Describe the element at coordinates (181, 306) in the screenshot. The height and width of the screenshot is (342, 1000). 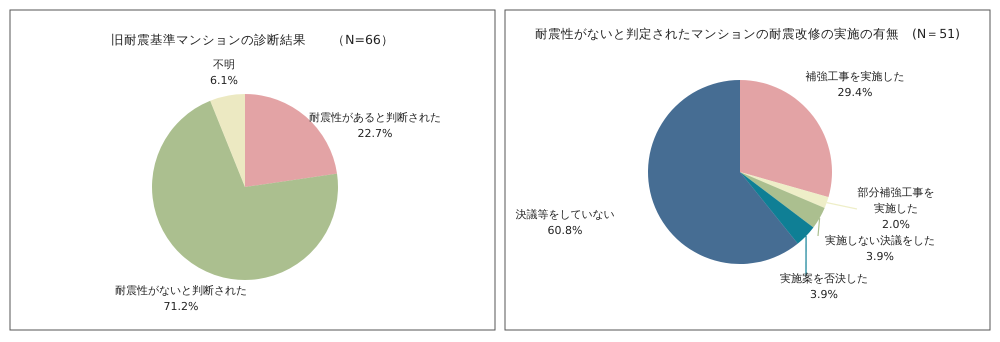
I see `data-label: 71.2%` at that location.